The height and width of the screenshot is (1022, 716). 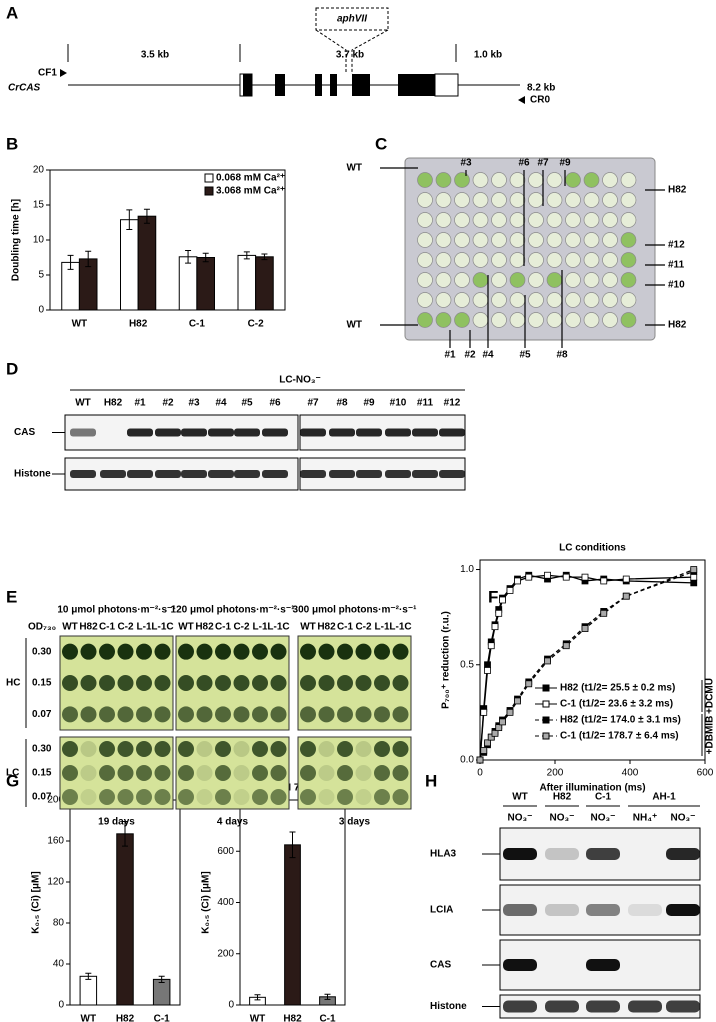 What do you see at coordinates (39, 170) in the screenshot?
I see `y-tick-label: 20` at bounding box center [39, 170].